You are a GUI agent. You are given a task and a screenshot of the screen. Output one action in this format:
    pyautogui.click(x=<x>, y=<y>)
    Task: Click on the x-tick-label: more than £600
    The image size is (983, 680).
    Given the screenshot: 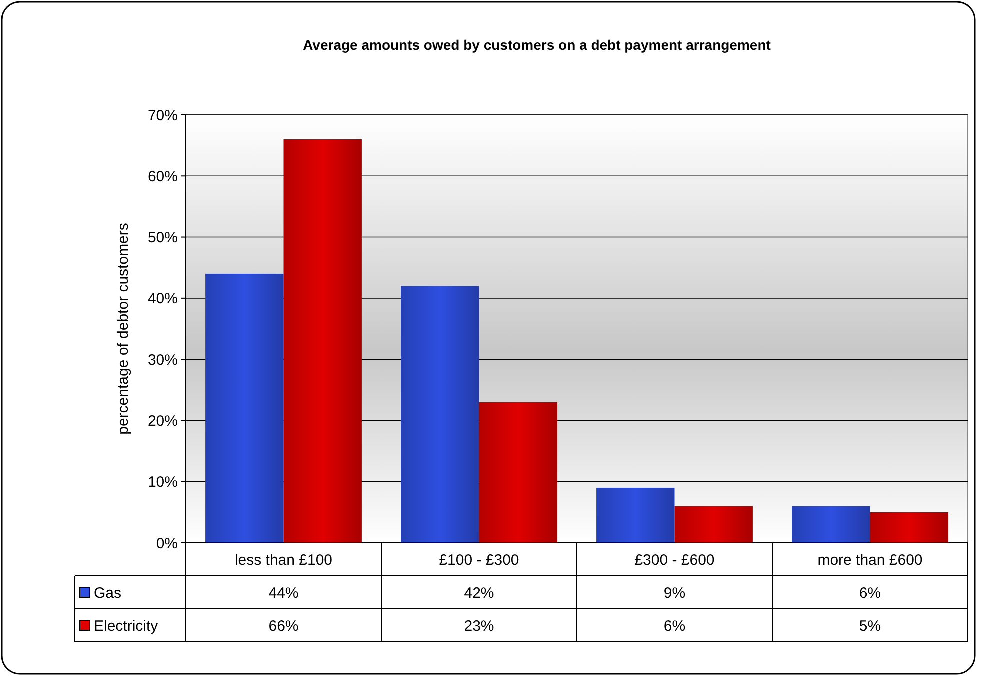 What is the action you would take?
    pyautogui.click(x=870, y=560)
    